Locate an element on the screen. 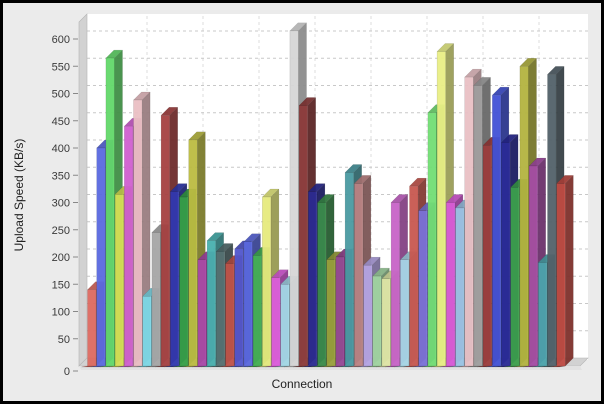 This screenshot has height=404, width=604. y-tick-label-550: 550 is located at coordinates (61, 67).